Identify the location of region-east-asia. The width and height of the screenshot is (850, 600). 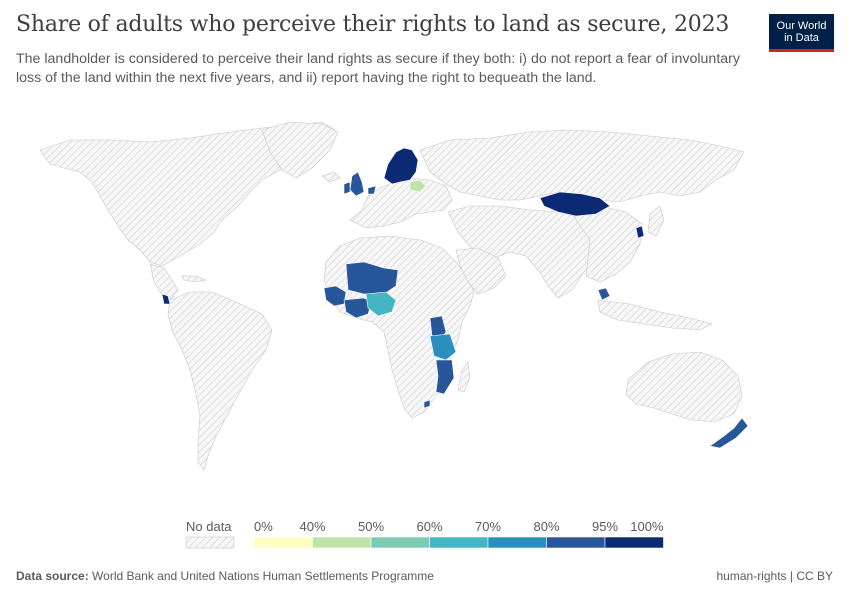
(606, 244).